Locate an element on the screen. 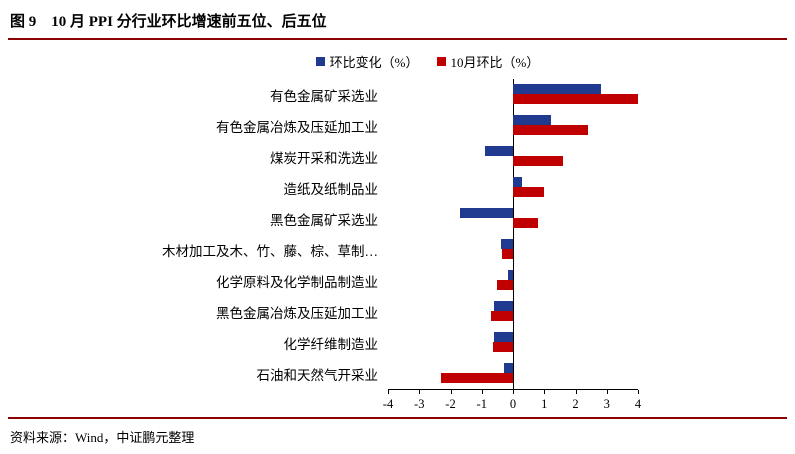 The image size is (795, 454). category-label: 煤炭开采和洗选业 is located at coordinates (324, 158).